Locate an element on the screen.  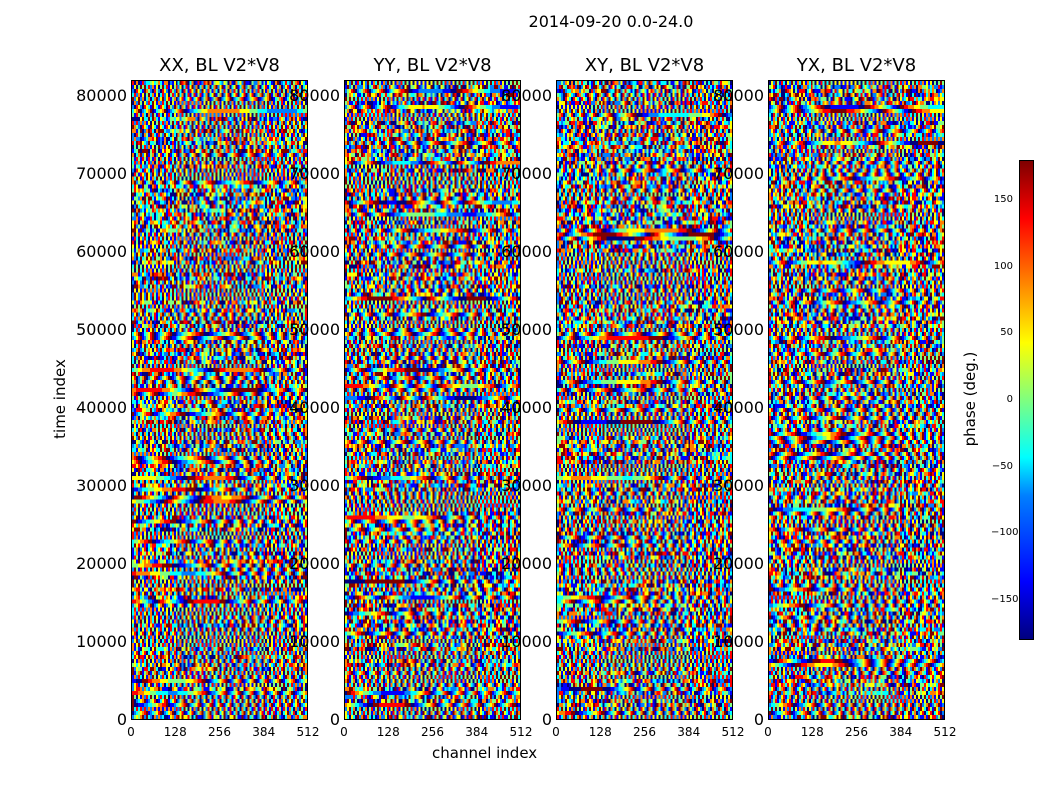
panel-title: YY, BL V2*V8 is located at coordinates (432, 65).